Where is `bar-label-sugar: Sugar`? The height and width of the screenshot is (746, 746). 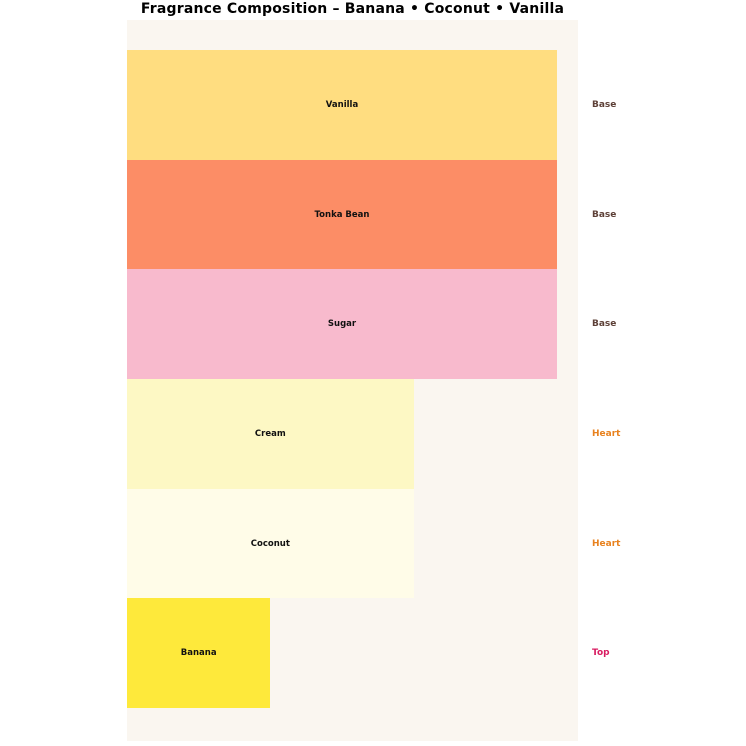
bar-label-sugar: Sugar is located at coordinates (342, 324).